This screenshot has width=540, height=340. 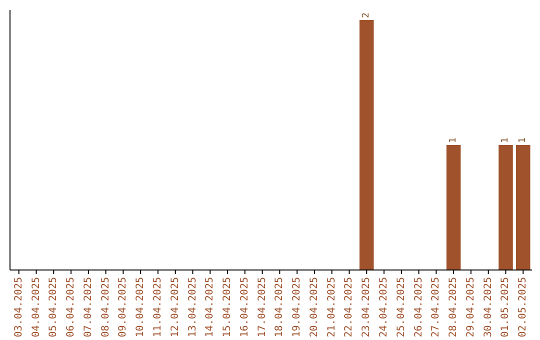 What do you see at coordinates (384, 307) in the screenshot?
I see `x-tick-label: 24.04.2025` at bounding box center [384, 307].